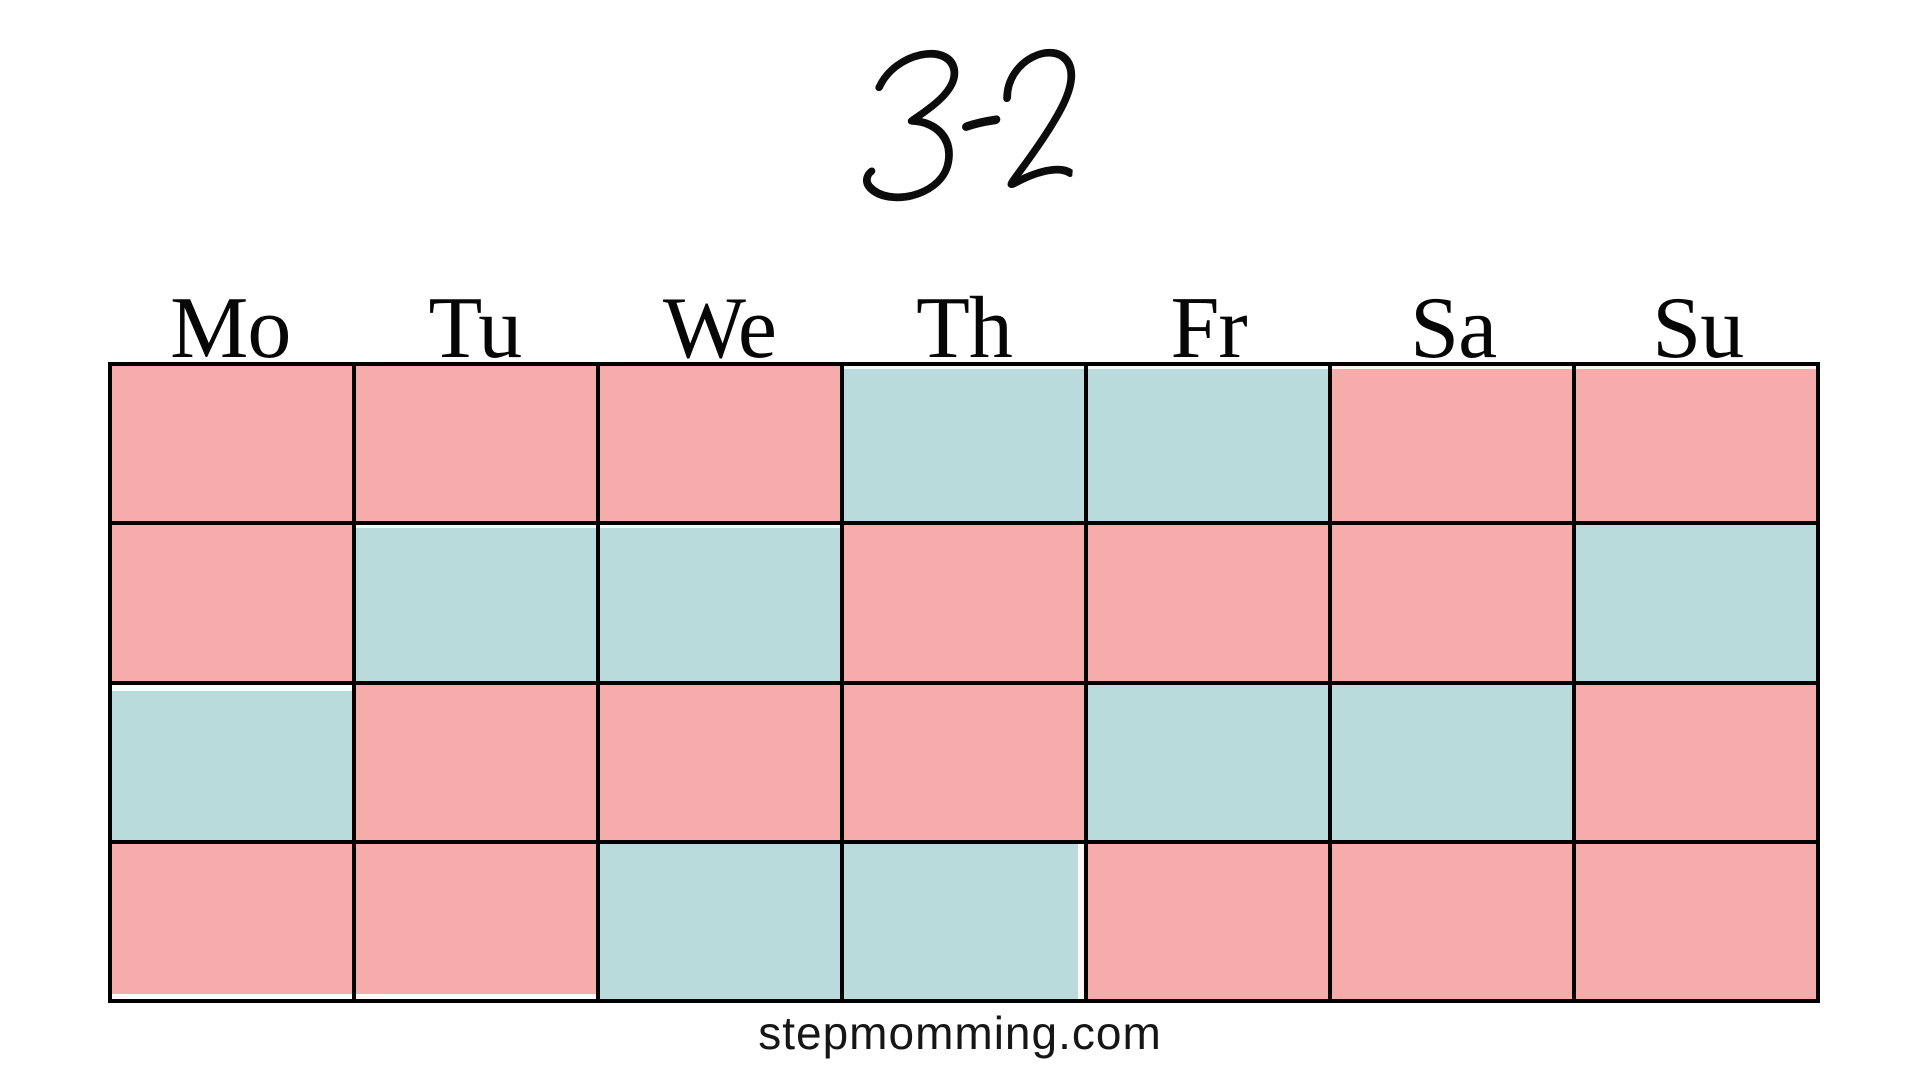  I want to click on calendar-cell-week2-th, so click(964, 603).